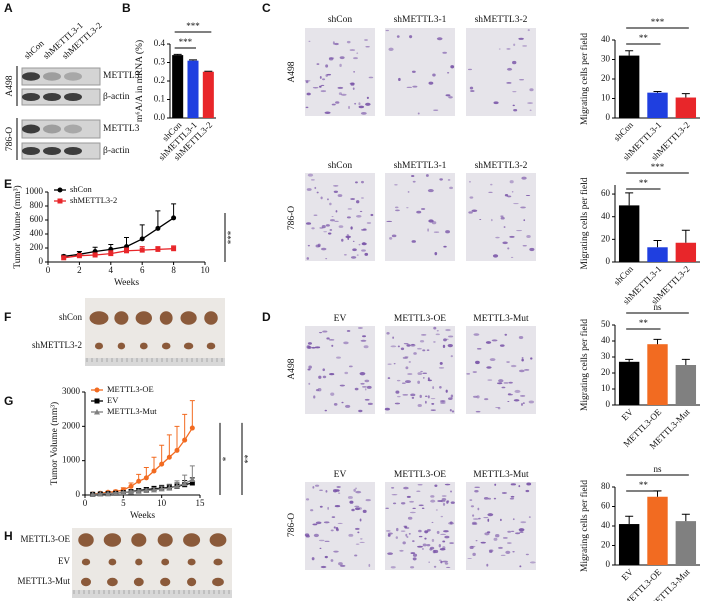 The image size is (708, 601). I want to click on x-tick-label: 10, so click(162, 503).